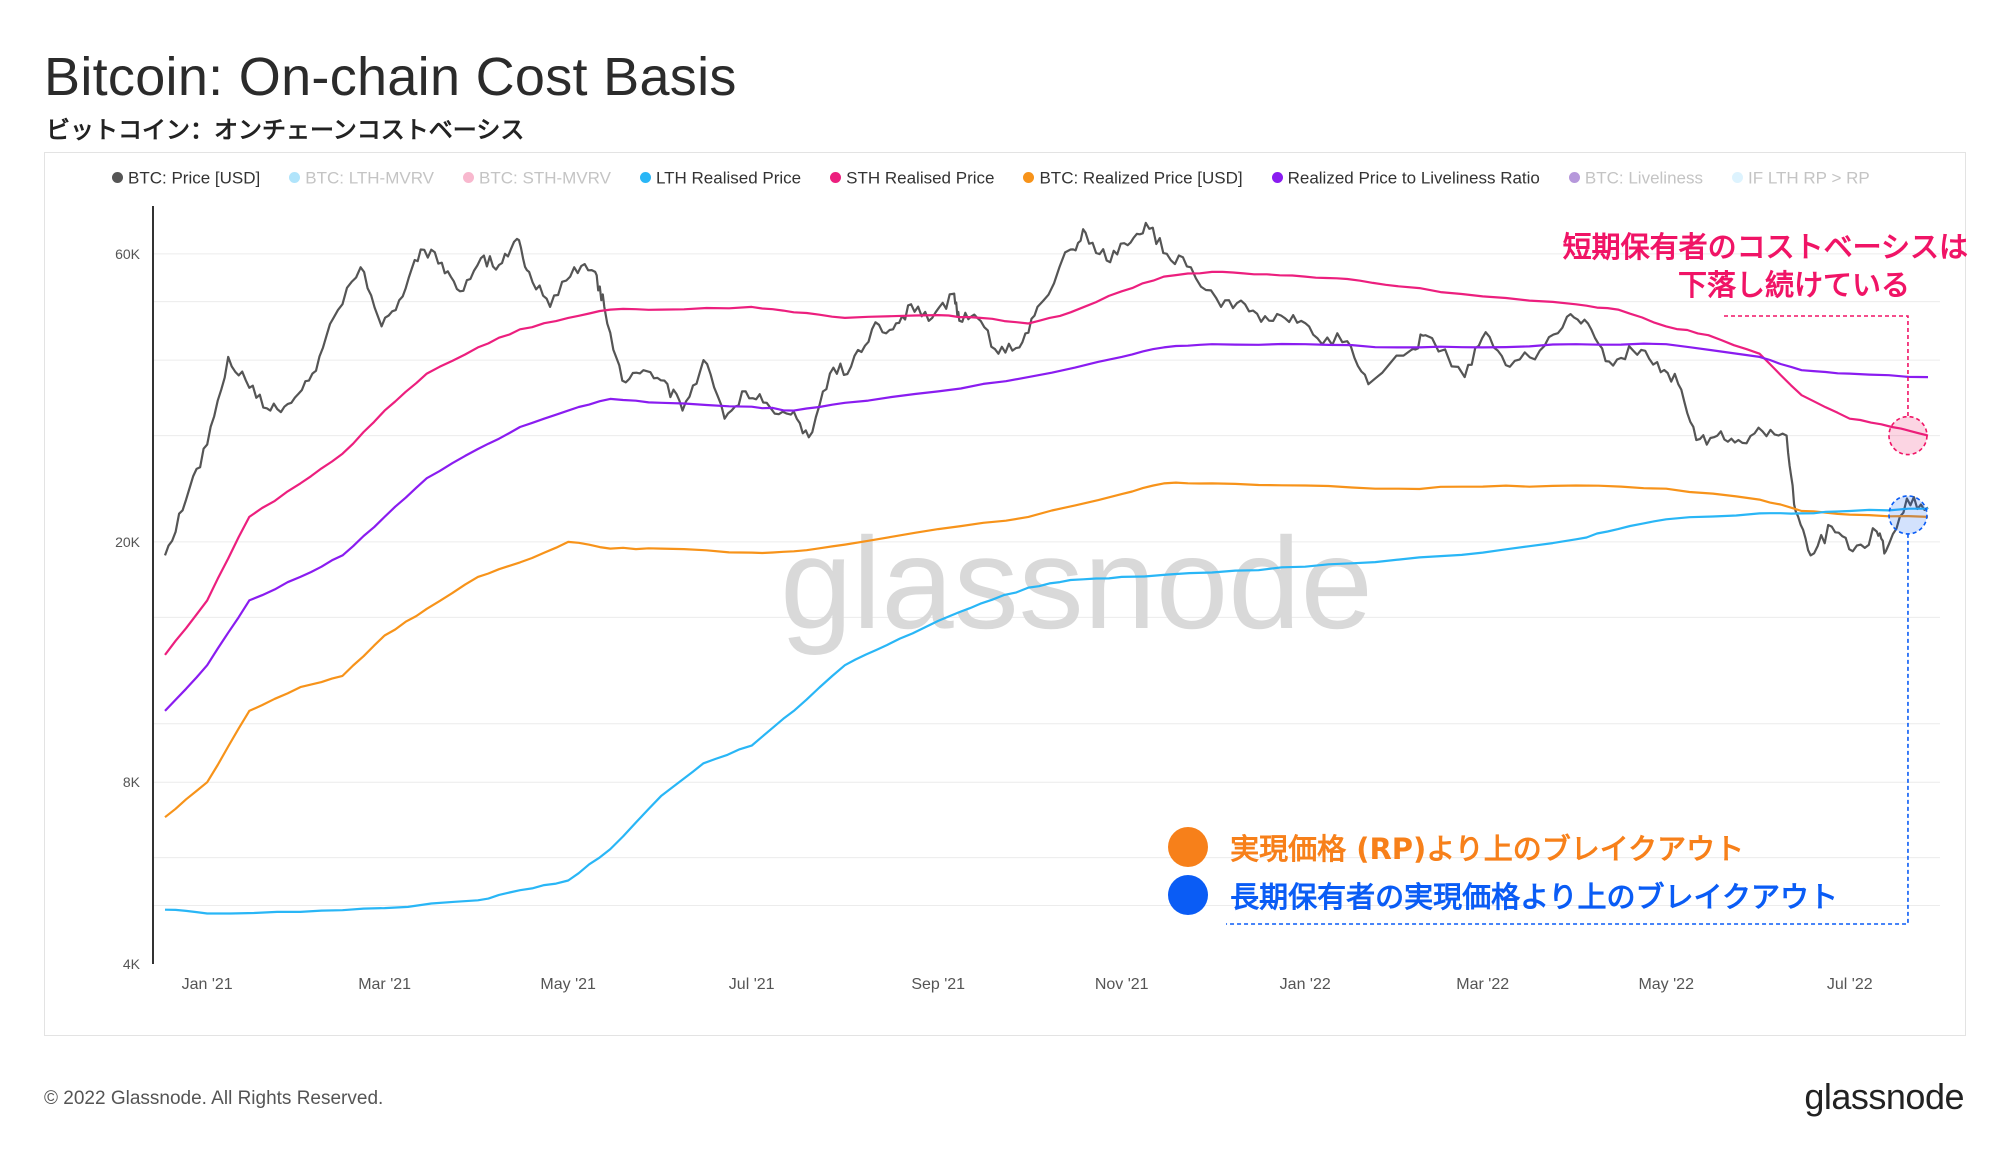 The image size is (2000, 1152). What do you see at coordinates (132, 964) in the screenshot?
I see `y-tick-label: 4K` at bounding box center [132, 964].